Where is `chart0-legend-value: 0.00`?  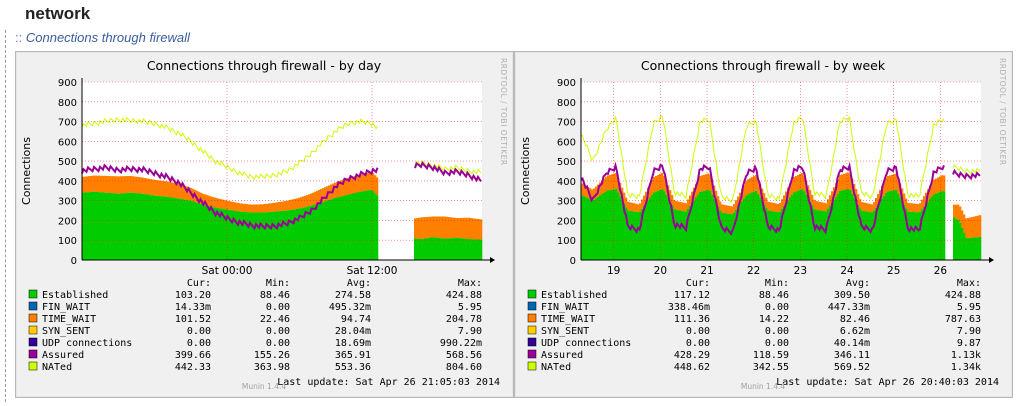 chart0-legend-value: 0.00 is located at coordinates (278, 331).